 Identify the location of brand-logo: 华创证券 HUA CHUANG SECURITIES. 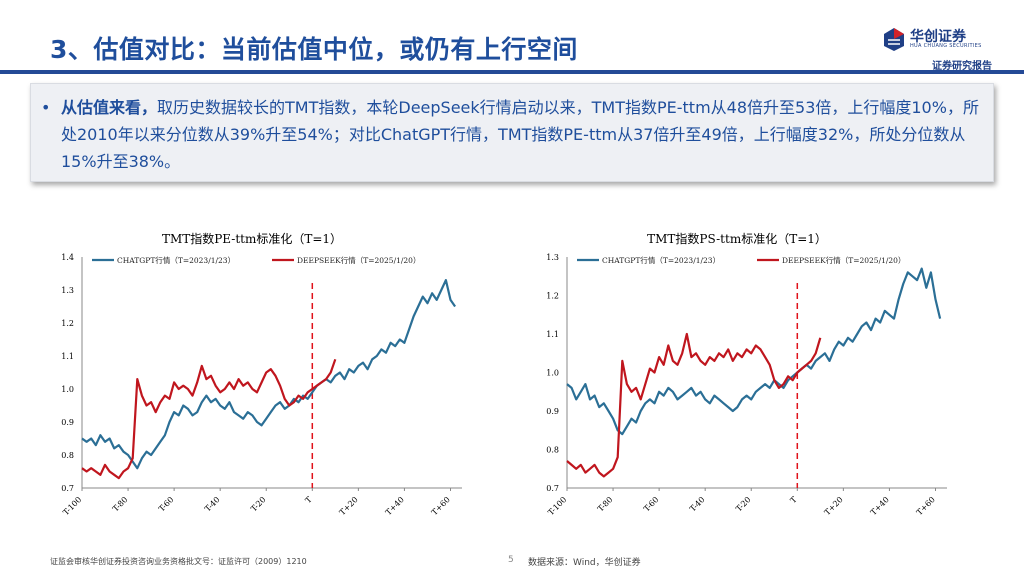
(937, 41).